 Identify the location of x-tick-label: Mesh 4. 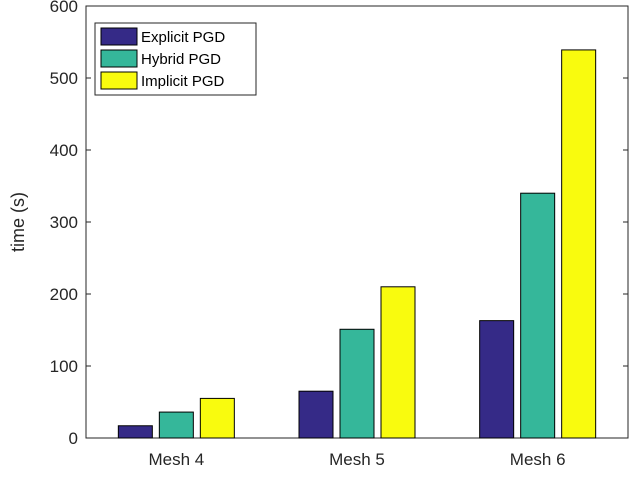
(176, 459).